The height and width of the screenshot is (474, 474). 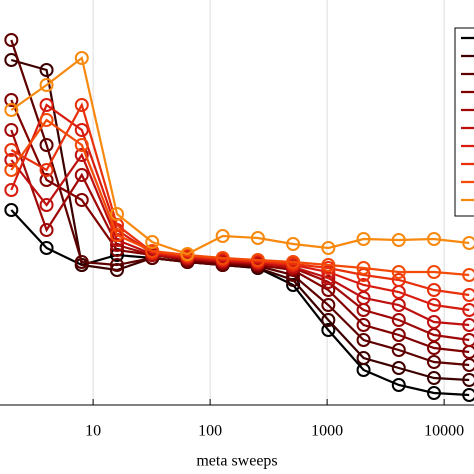 I want to click on x-tick-label: 1000, so click(x=327, y=431).